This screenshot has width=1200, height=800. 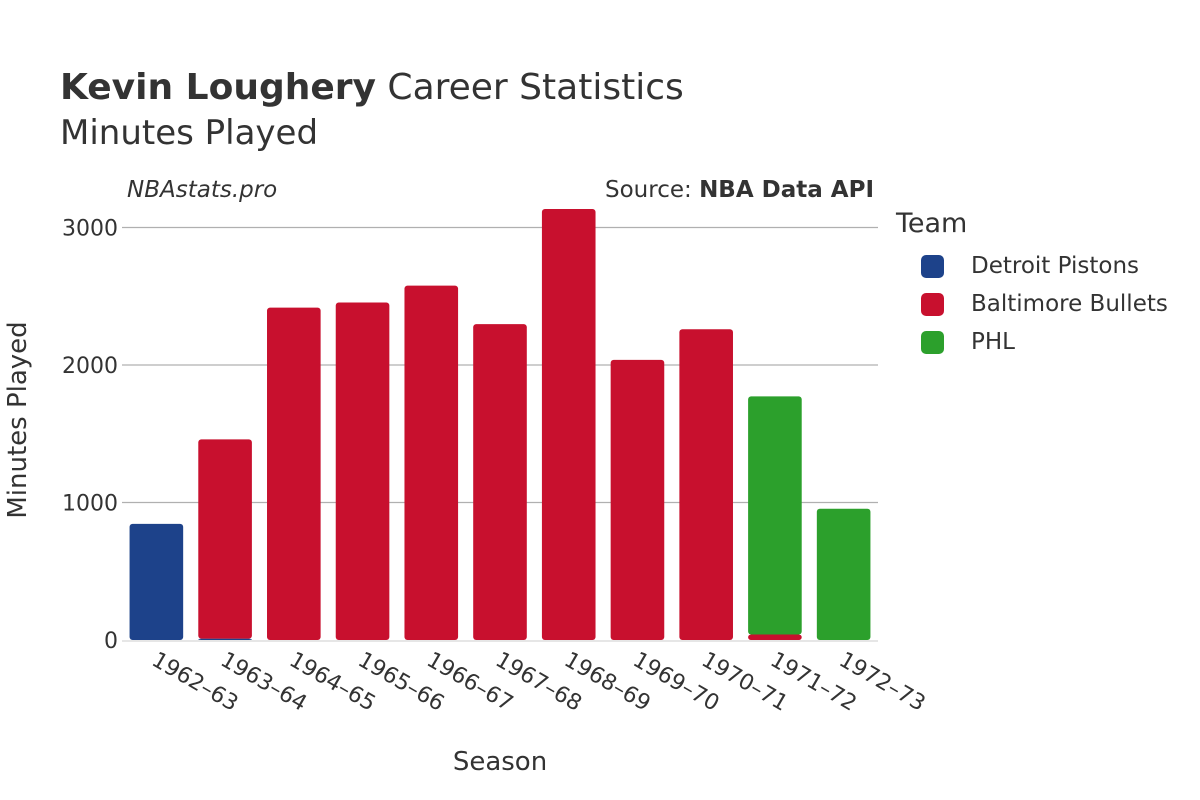 I want to click on site-credit: NBAstats.pro, so click(x=202, y=190).